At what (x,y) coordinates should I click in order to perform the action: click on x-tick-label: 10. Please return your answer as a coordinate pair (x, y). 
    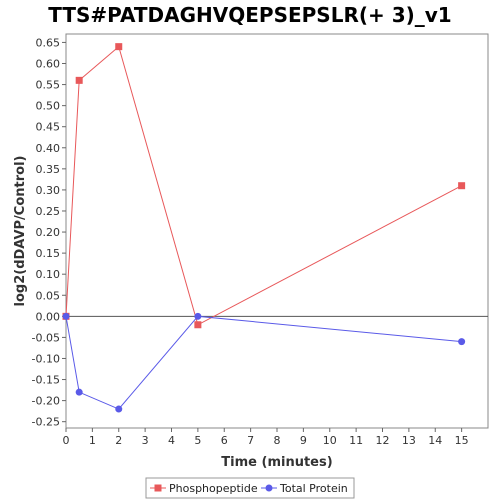
    Looking at the image, I should click on (330, 440).